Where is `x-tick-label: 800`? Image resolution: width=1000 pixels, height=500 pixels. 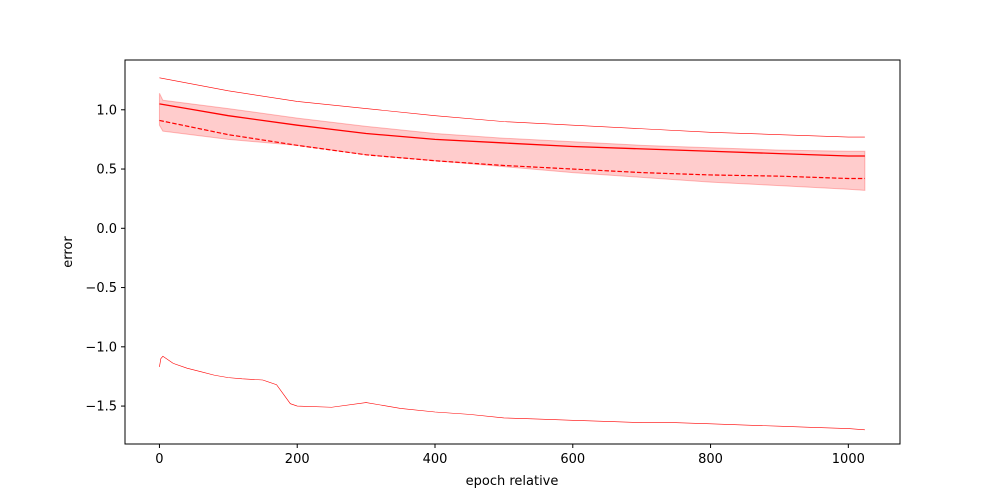 x-tick-label: 800 is located at coordinates (710, 459).